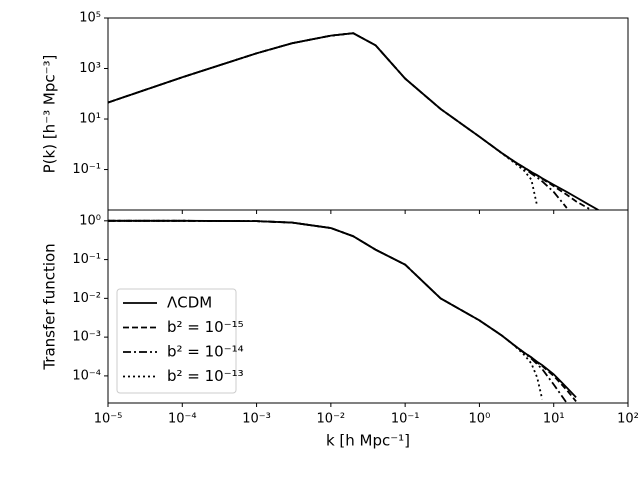 This screenshot has height=480, width=640. Describe the element at coordinates (86, 337) in the screenshot. I see `y-tick-label: 10⁻³` at that location.